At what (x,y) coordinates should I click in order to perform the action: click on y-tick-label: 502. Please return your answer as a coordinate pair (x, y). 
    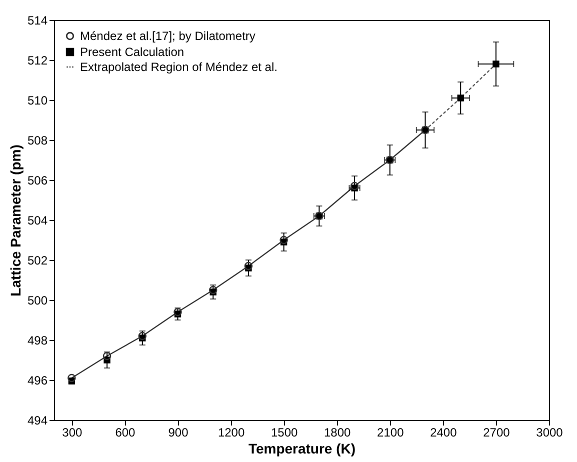
    Looking at the image, I should click on (37, 261).